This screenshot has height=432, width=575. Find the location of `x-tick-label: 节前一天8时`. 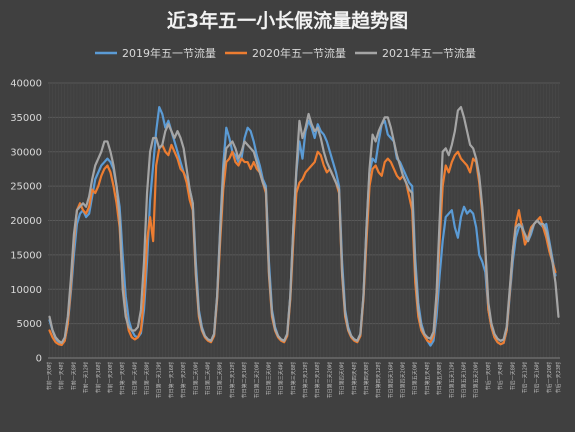

x-tick-label: 节前一天8时 is located at coordinates (73, 376).